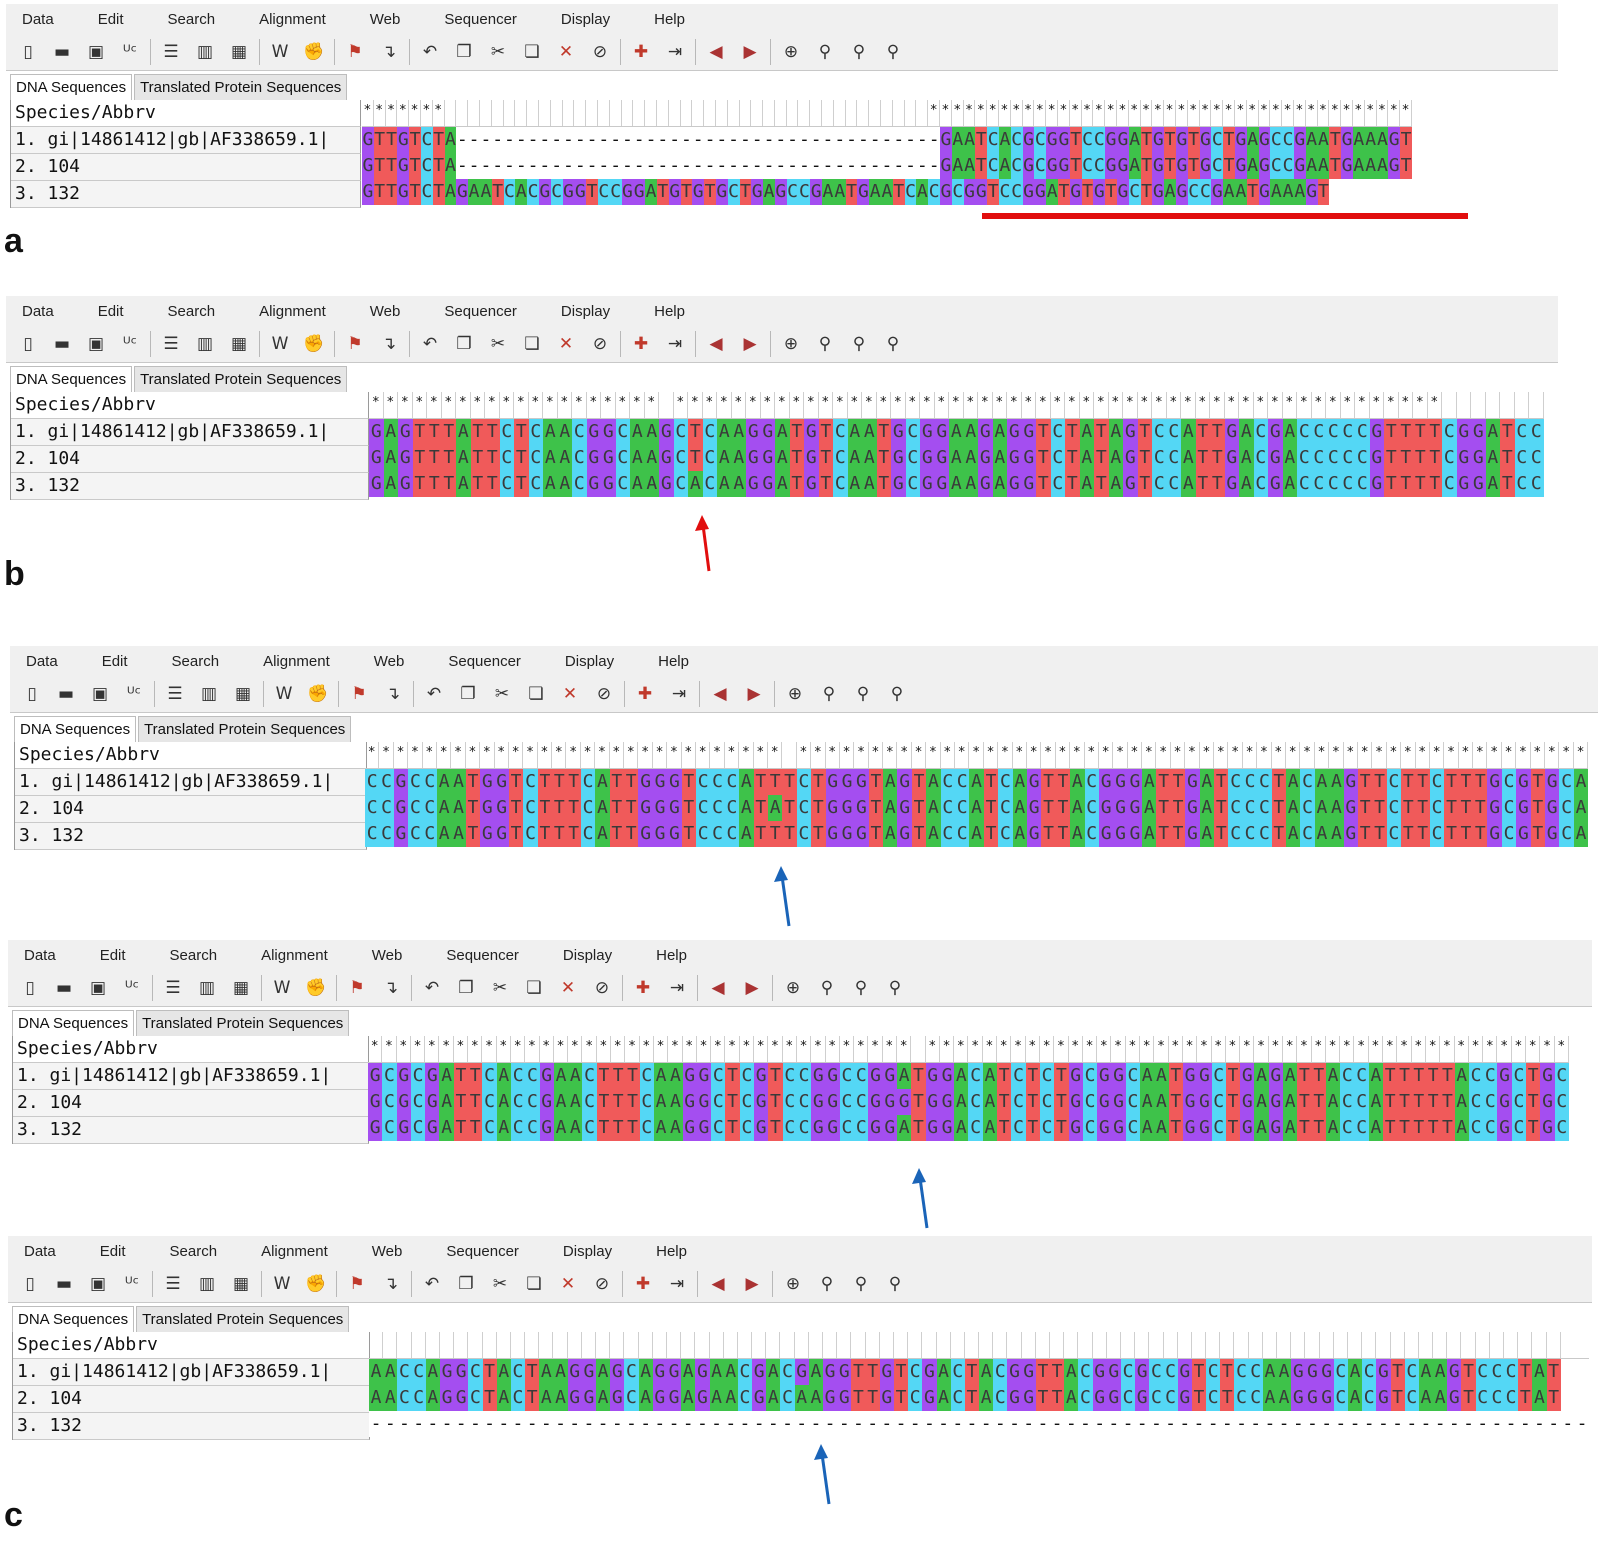 Image resolution: width=1600 pixels, height=1543 pixels. What do you see at coordinates (314, 344) in the screenshot?
I see `muscle-icon: ✊` at bounding box center [314, 344].